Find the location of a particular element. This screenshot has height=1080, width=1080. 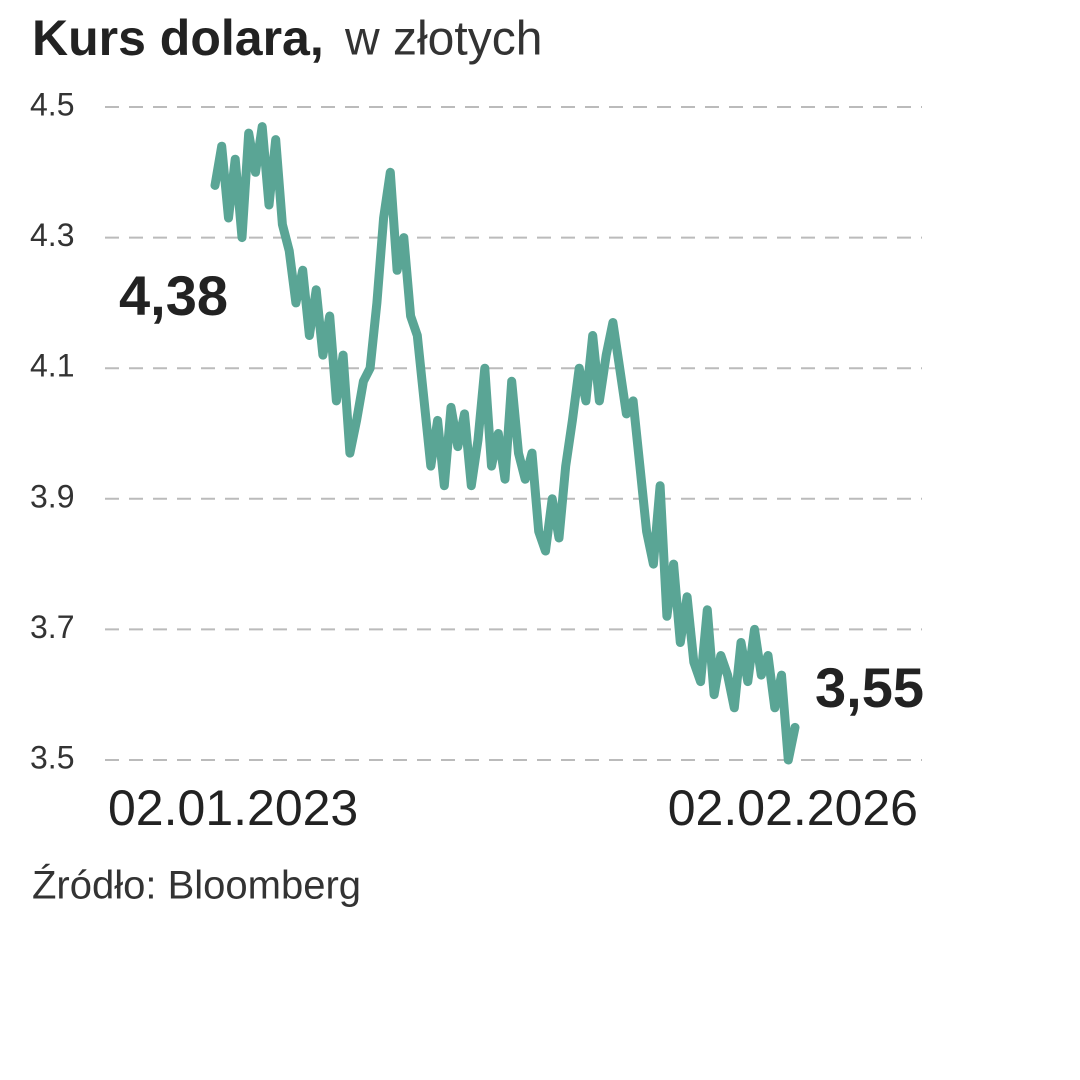

value-label: 3,55 is located at coordinates (869, 687).